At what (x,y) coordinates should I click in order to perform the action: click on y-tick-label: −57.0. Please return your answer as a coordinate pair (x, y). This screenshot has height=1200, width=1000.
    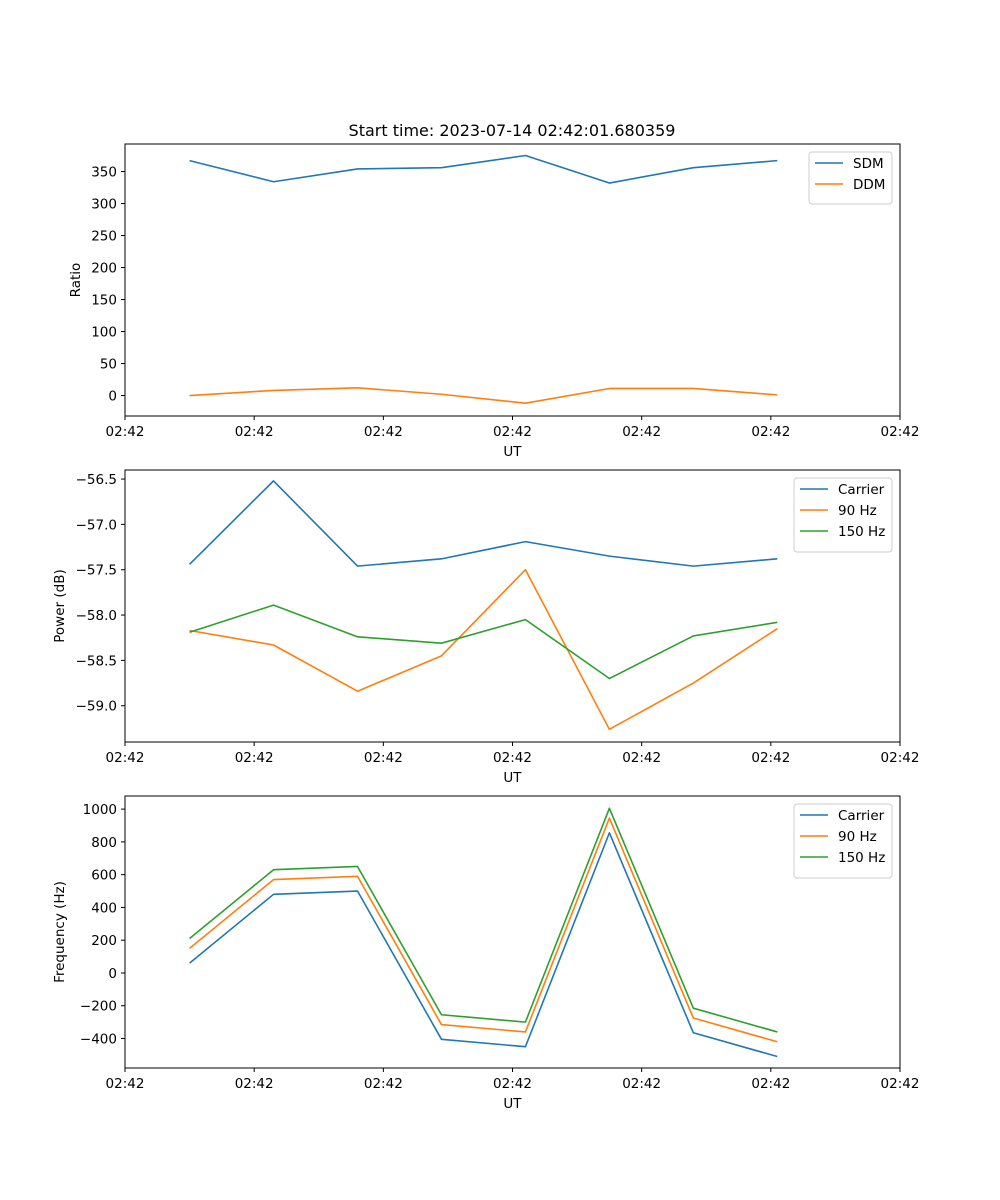
    Looking at the image, I should click on (96, 525).